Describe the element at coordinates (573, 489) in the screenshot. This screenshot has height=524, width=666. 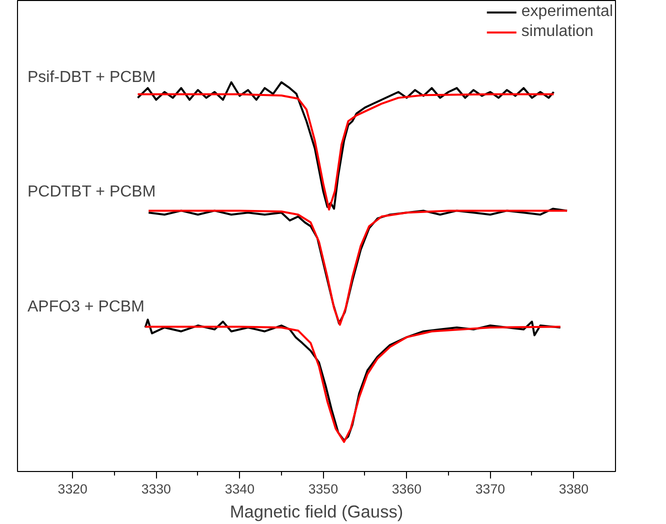
I see `x-tick-label: 3380` at that location.